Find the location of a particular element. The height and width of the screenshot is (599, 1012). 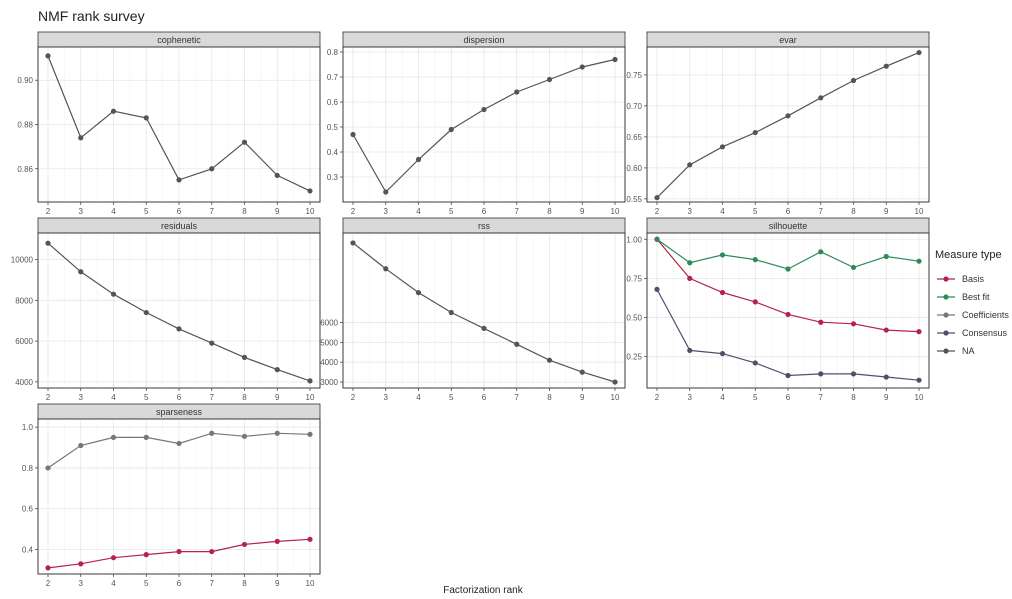

y-tick-label: 10000 is located at coordinates (22, 260).